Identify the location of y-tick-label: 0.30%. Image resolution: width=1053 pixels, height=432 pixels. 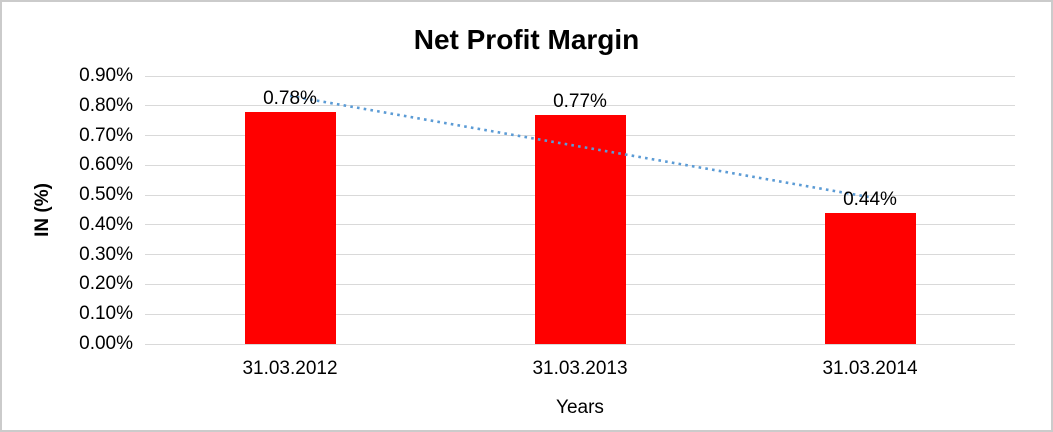
(106, 254).